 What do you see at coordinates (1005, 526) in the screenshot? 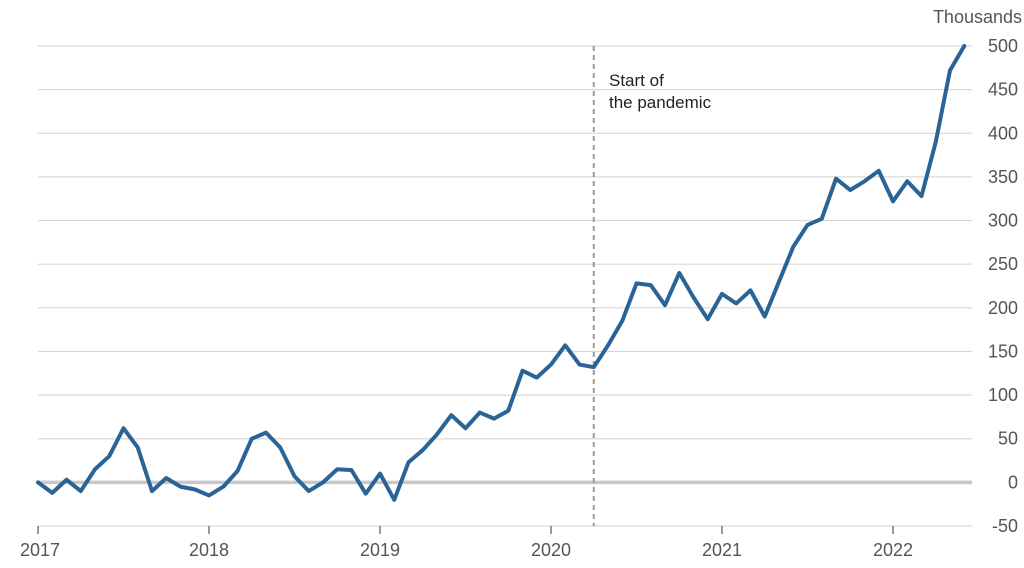
I see `y-tick-label: -50` at bounding box center [1005, 526].